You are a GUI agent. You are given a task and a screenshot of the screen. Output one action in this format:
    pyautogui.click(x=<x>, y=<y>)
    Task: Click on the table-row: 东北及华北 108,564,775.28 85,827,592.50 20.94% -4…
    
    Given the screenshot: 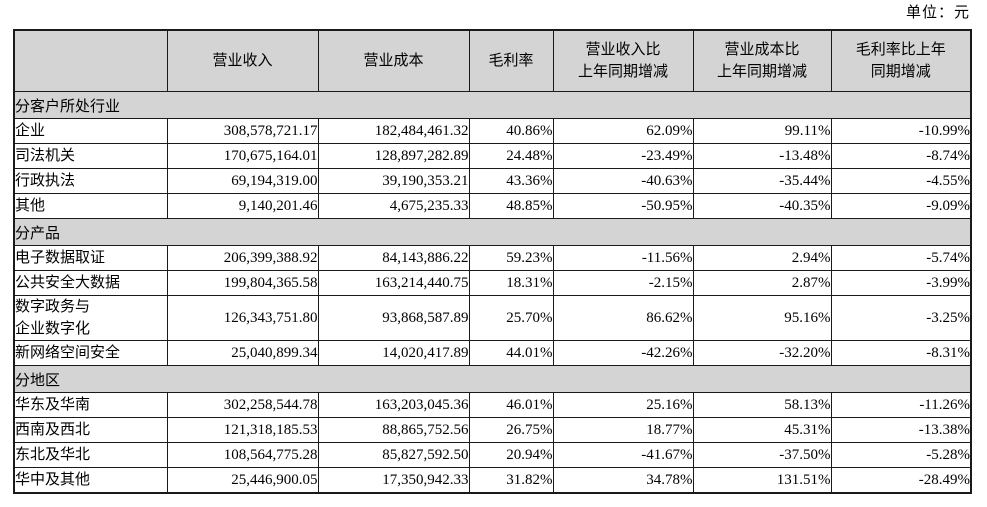 What is the action you would take?
    pyautogui.click(x=492, y=455)
    